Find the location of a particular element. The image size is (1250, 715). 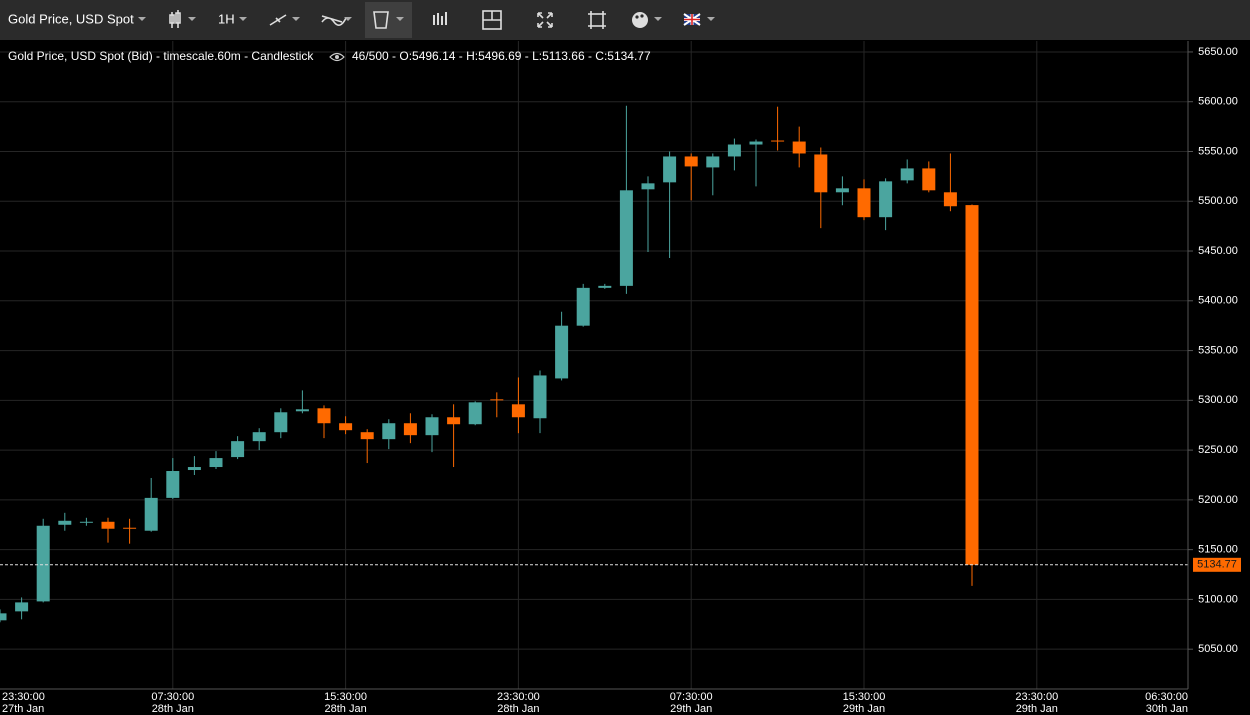

y-tick-label: 5150.00 is located at coordinates (1218, 550).